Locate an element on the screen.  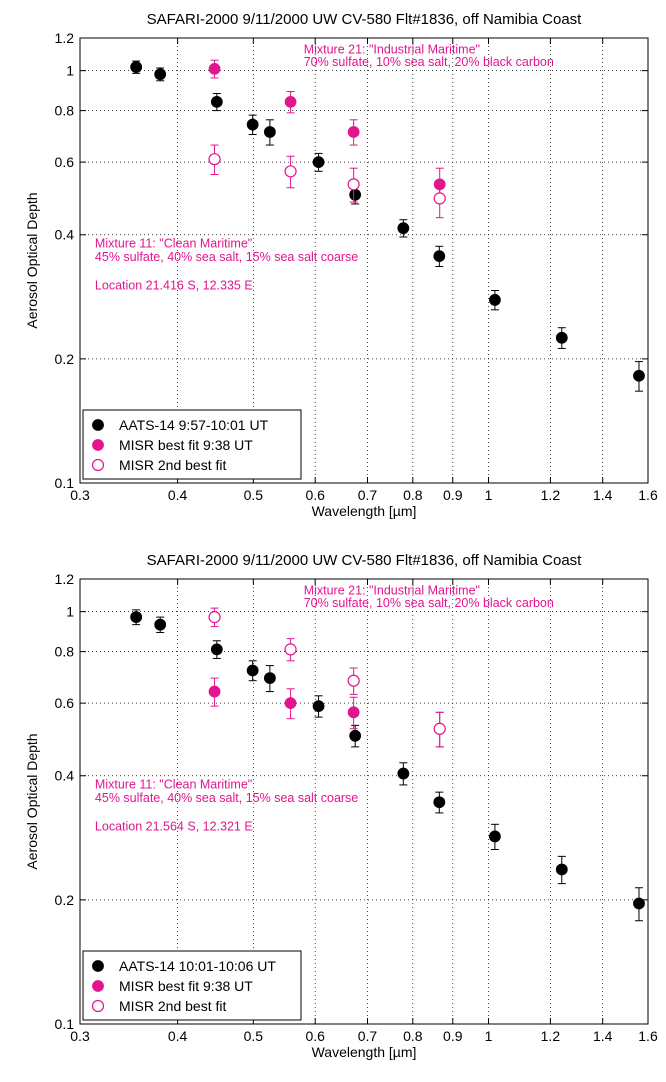
x-tick-label: 0.3 is located at coordinates (80, 1036).